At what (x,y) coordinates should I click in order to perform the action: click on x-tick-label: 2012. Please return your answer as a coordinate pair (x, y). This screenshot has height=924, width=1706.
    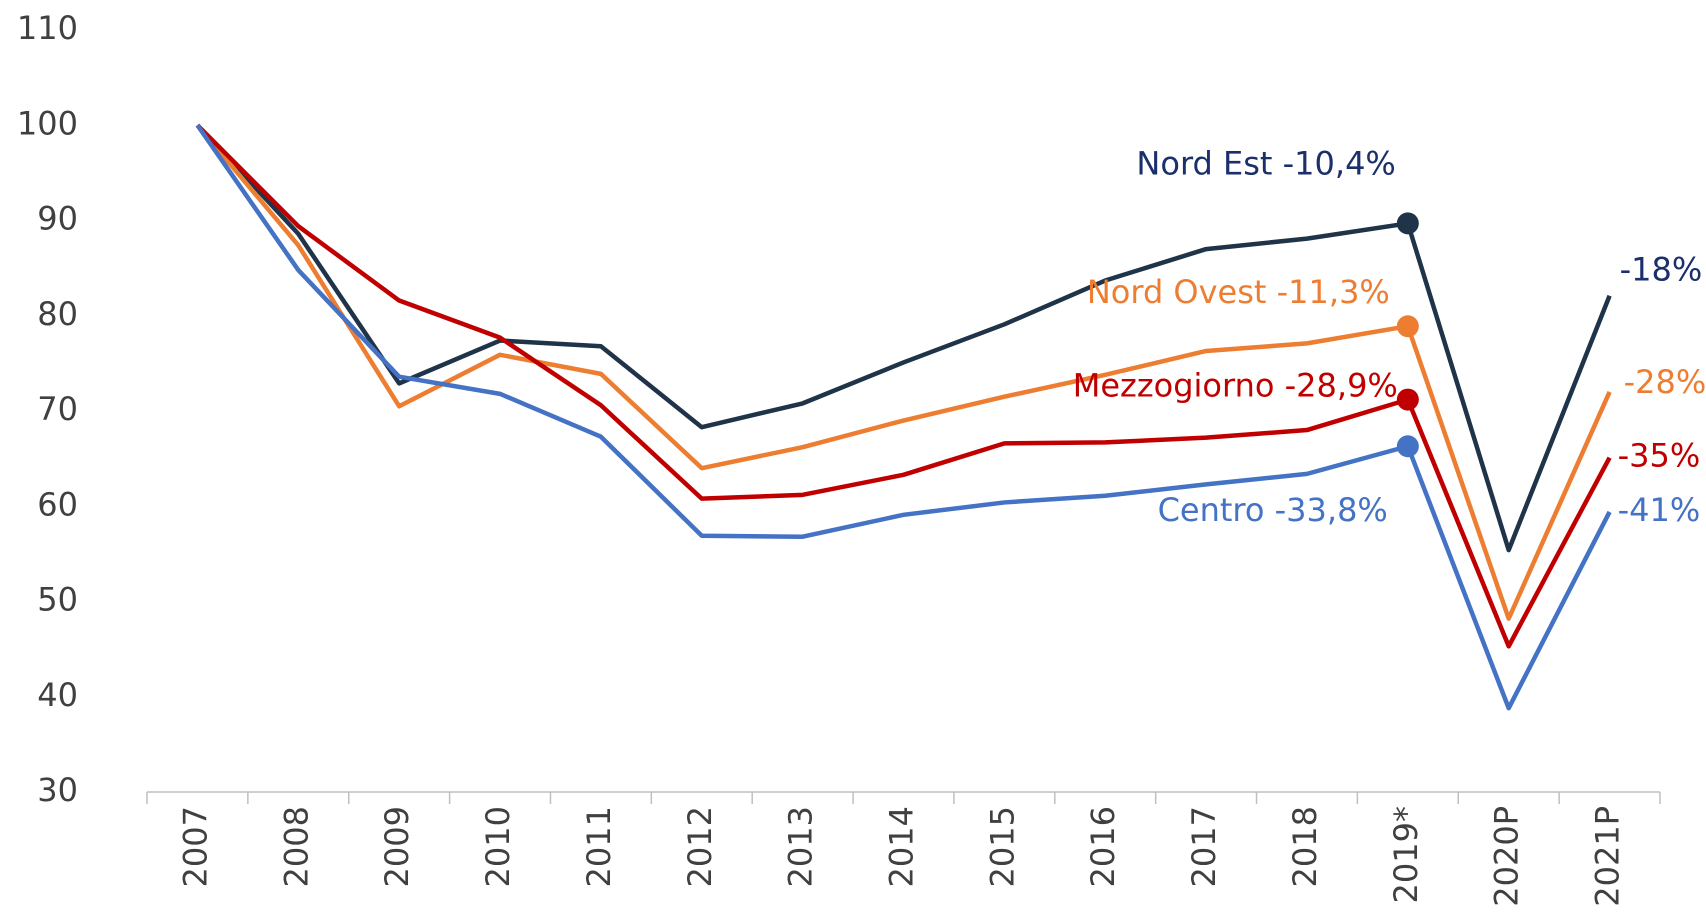
    Looking at the image, I should click on (700, 846).